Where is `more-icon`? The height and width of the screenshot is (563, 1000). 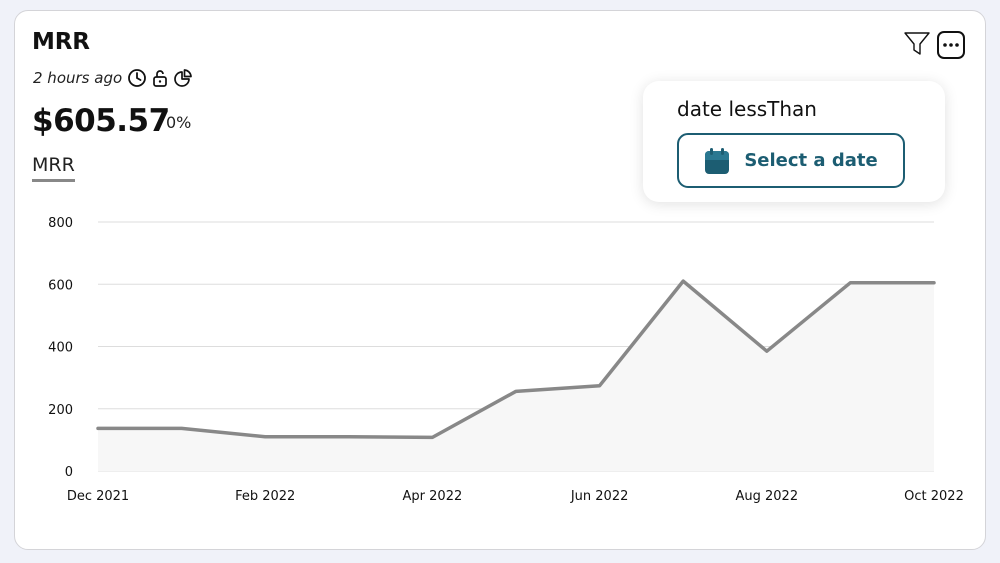 more-icon is located at coordinates (951, 45).